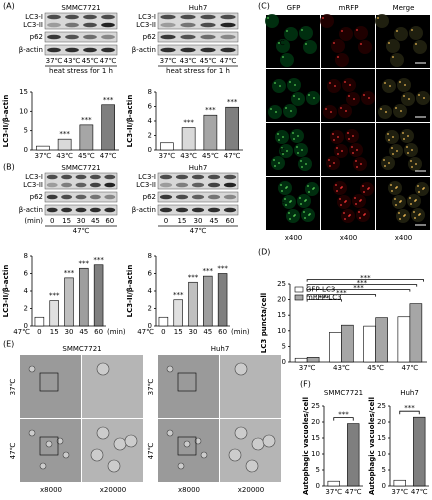  Describe the element at coordinates (81, 37) in the screenshot. I see `blot-p62-panel` at that location.